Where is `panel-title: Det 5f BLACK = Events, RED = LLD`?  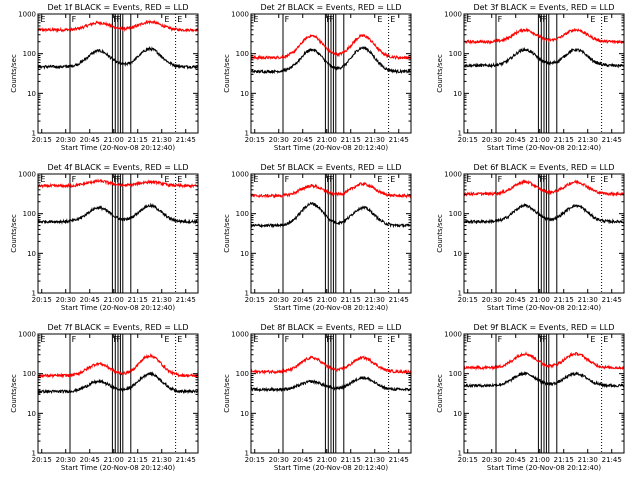 panel-title: Det 5f BLACK = Events, RED = LLD is located at coordinates (330, 167).